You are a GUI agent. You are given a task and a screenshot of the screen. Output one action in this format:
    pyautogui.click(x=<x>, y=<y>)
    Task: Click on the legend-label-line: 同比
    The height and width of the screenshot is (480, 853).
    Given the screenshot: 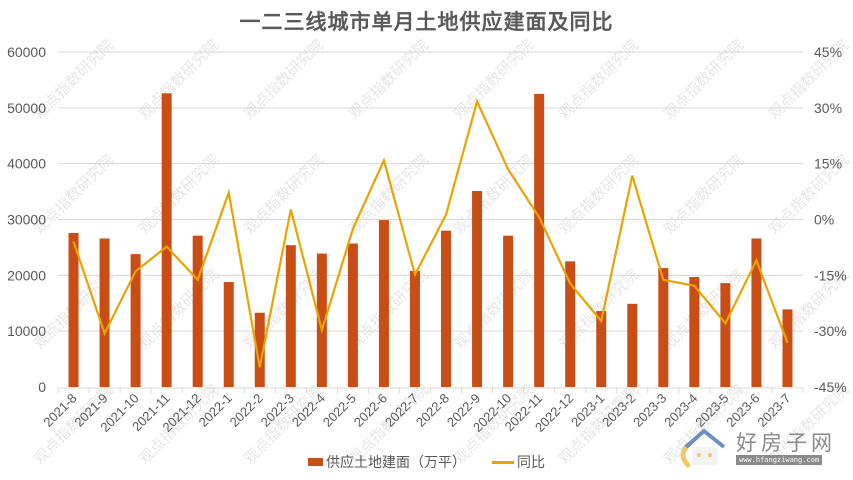 What is the action you would take?
    pyautogui.click(x=531, y=463)
    